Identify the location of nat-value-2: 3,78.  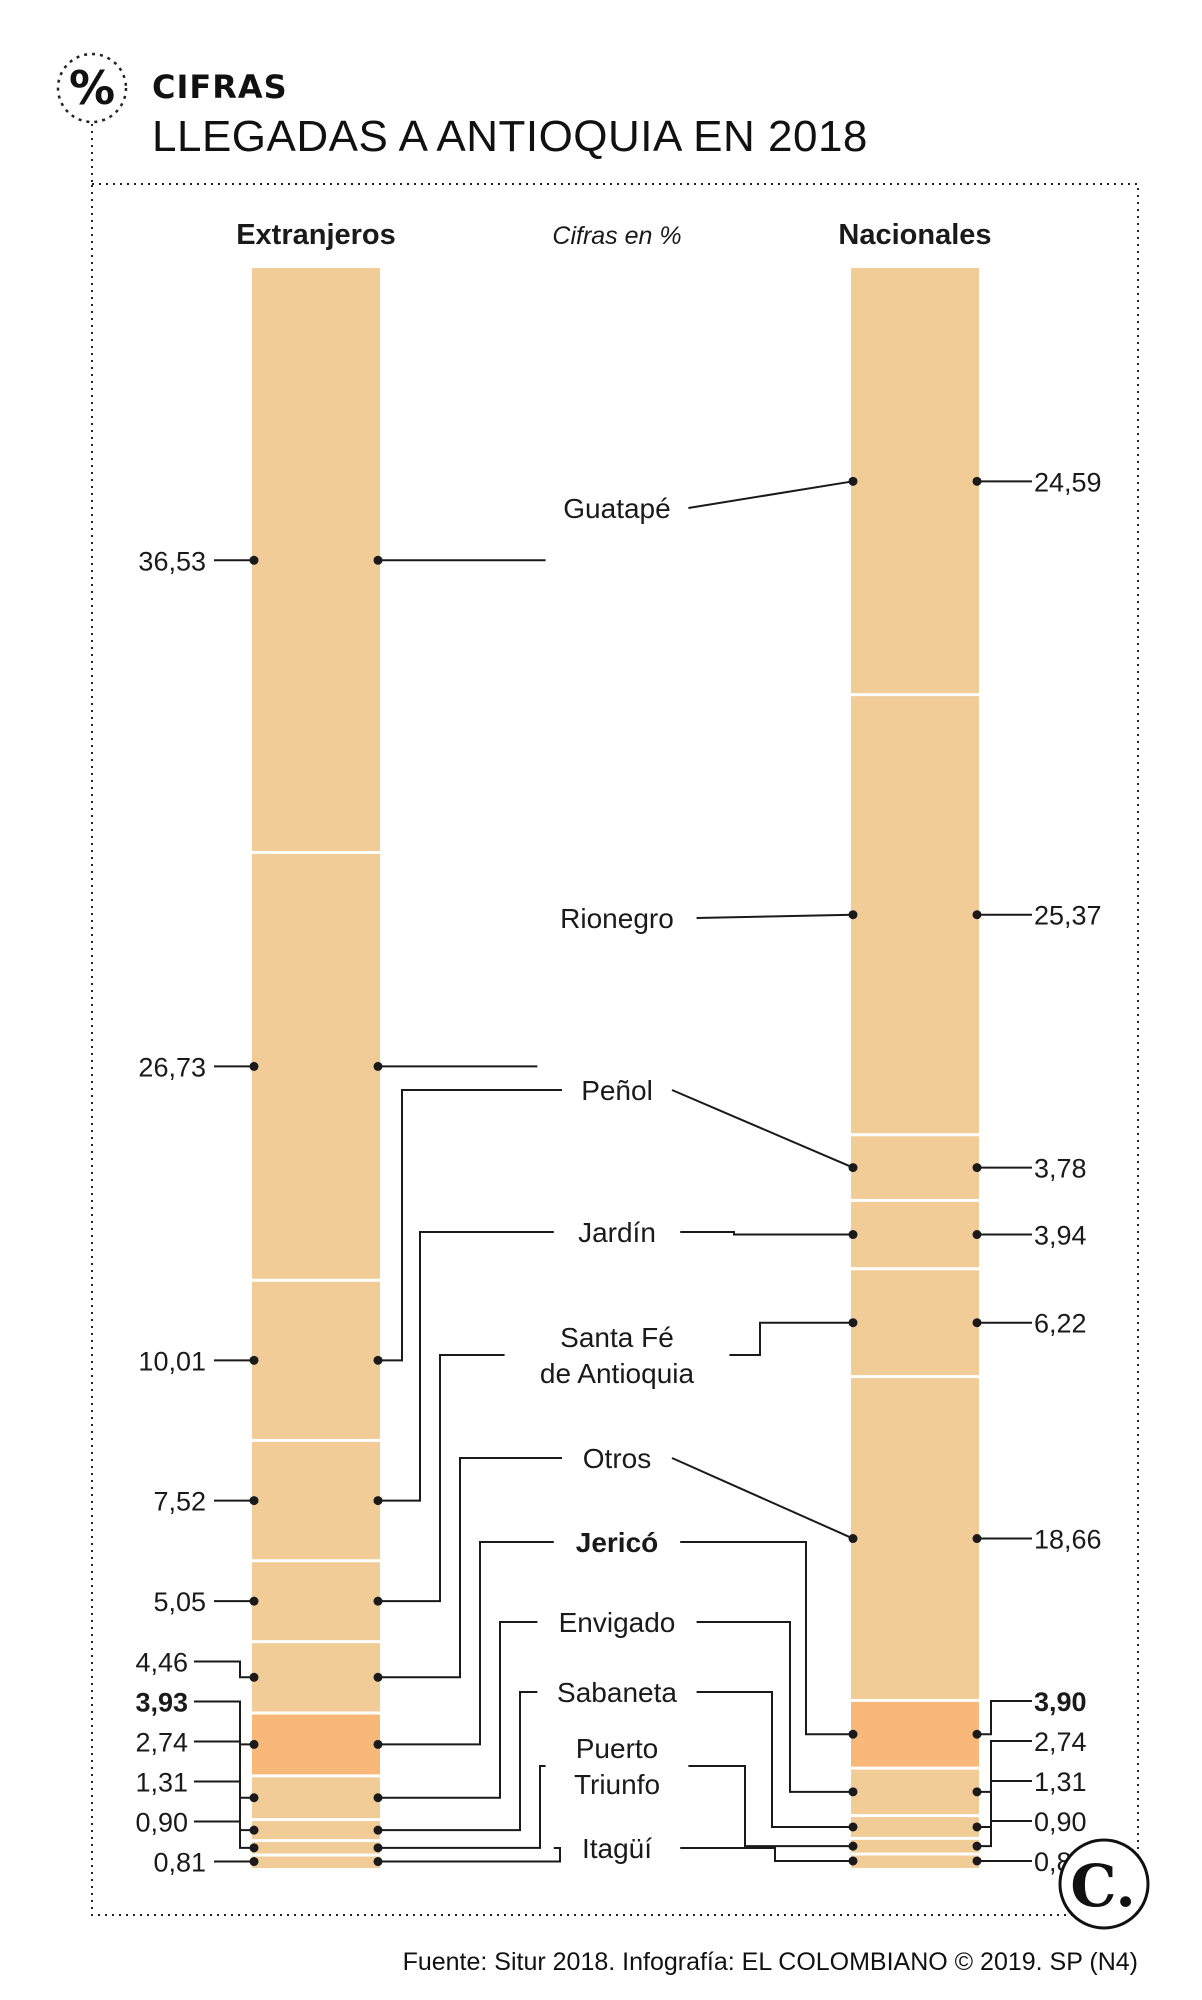
(1060, 1169).